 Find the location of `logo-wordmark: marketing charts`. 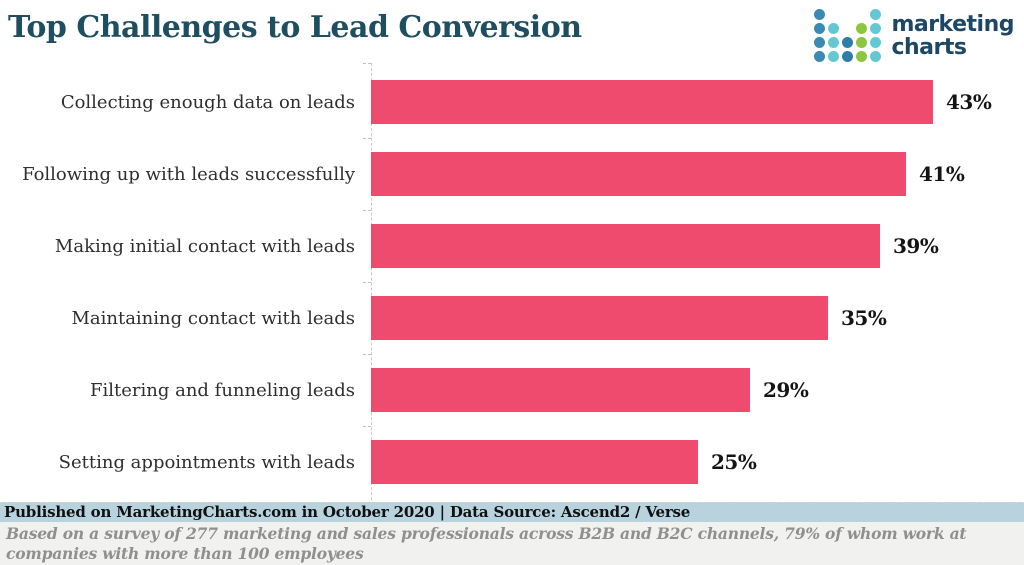

logo-wordmark: marketing charts is located at coordinates (952, 36).